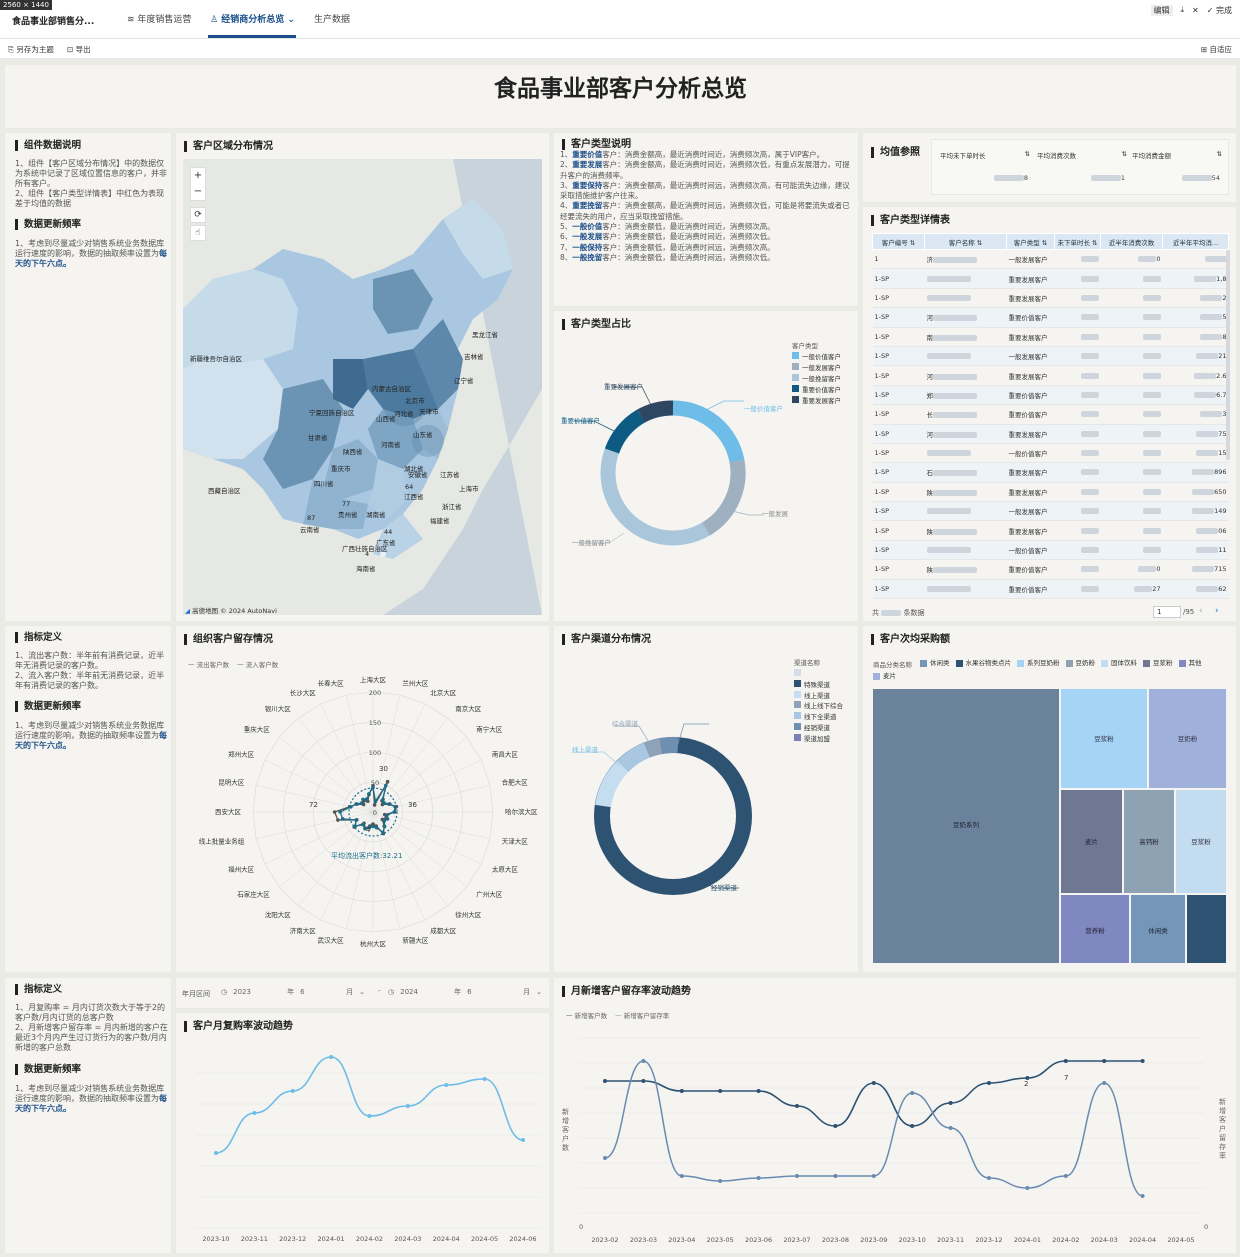 This screenshot has height=1257, width=1240. Describe the element at coordinates (1050, 317) in the screenshot. I see `table-row: 1-SP 河 重要价值客户 5` at that location.